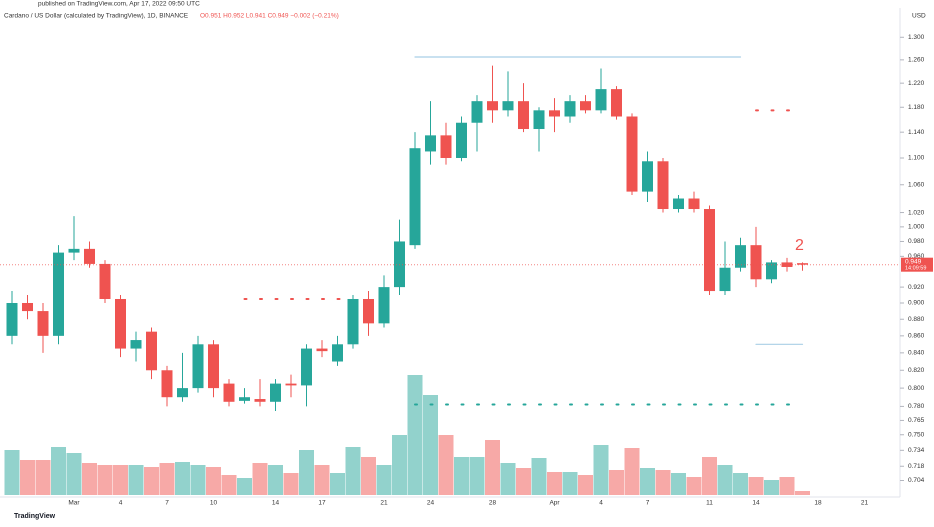 This screenshot has width=934, height=527. I want to click on y-tick-label: 1.060, so click(916, 184).